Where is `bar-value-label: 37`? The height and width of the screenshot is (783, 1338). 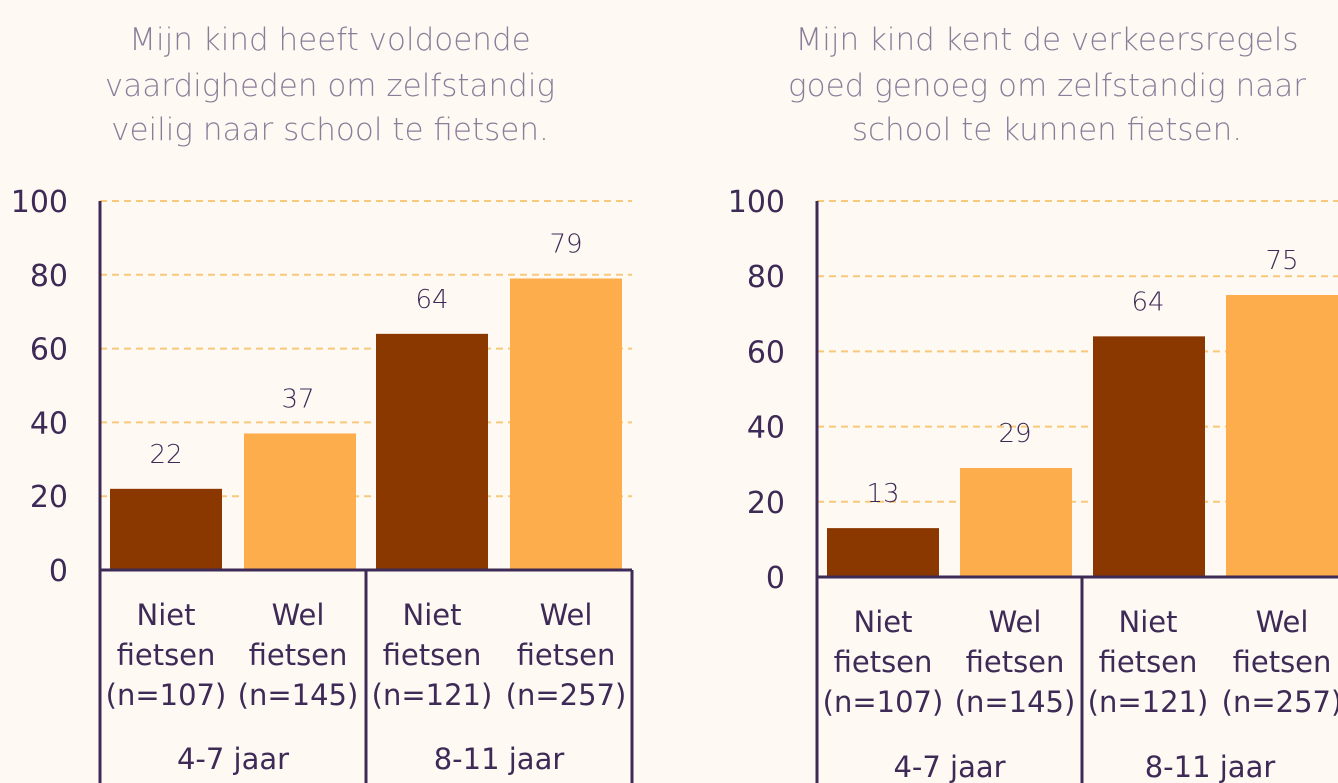 bar-value-label: 37 is located at coordinates (297, 399).